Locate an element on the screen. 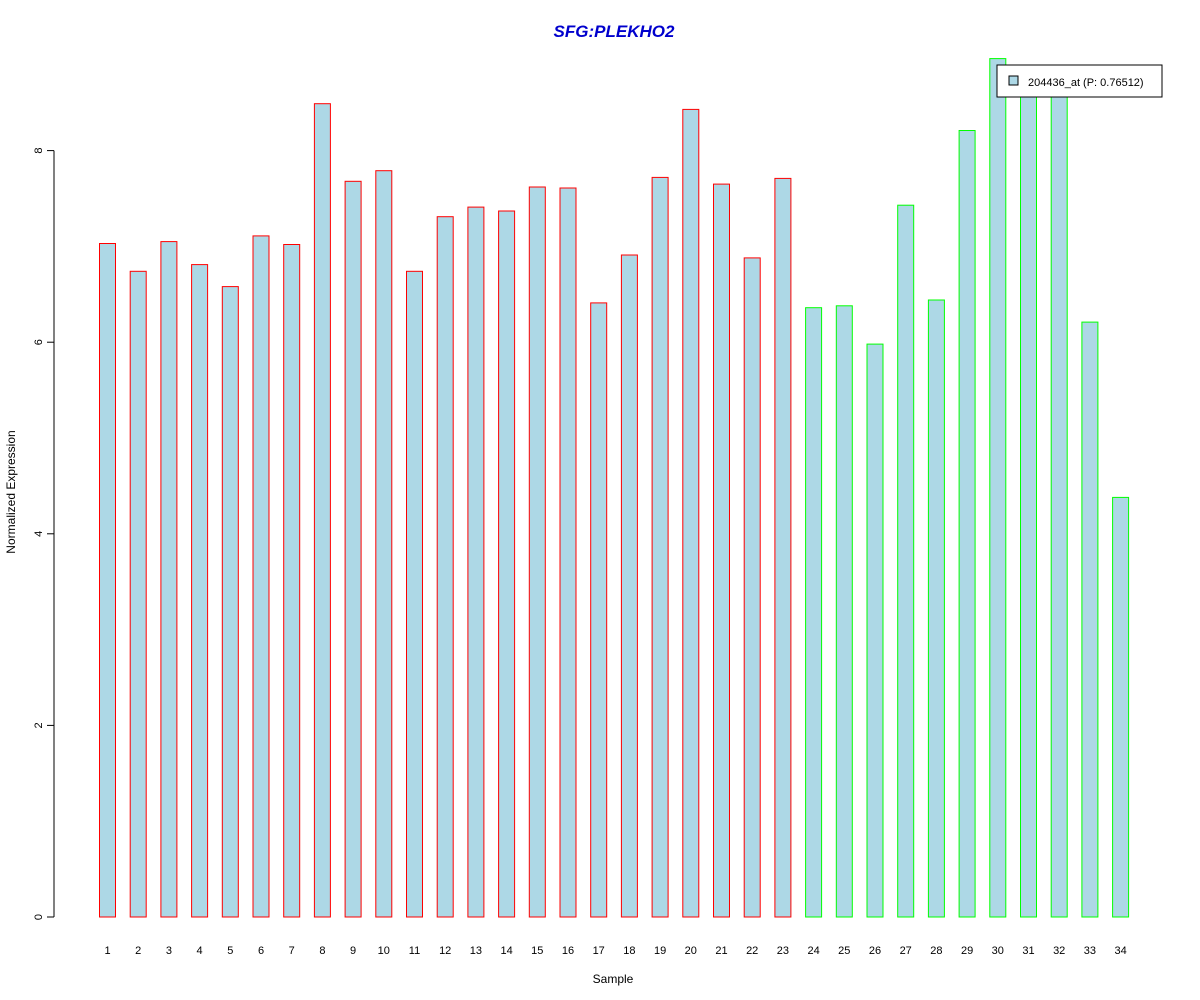 The height and width of the screenshot is (1000, 1200). x-tick-label: 2 is located at coordinates (138, 951).